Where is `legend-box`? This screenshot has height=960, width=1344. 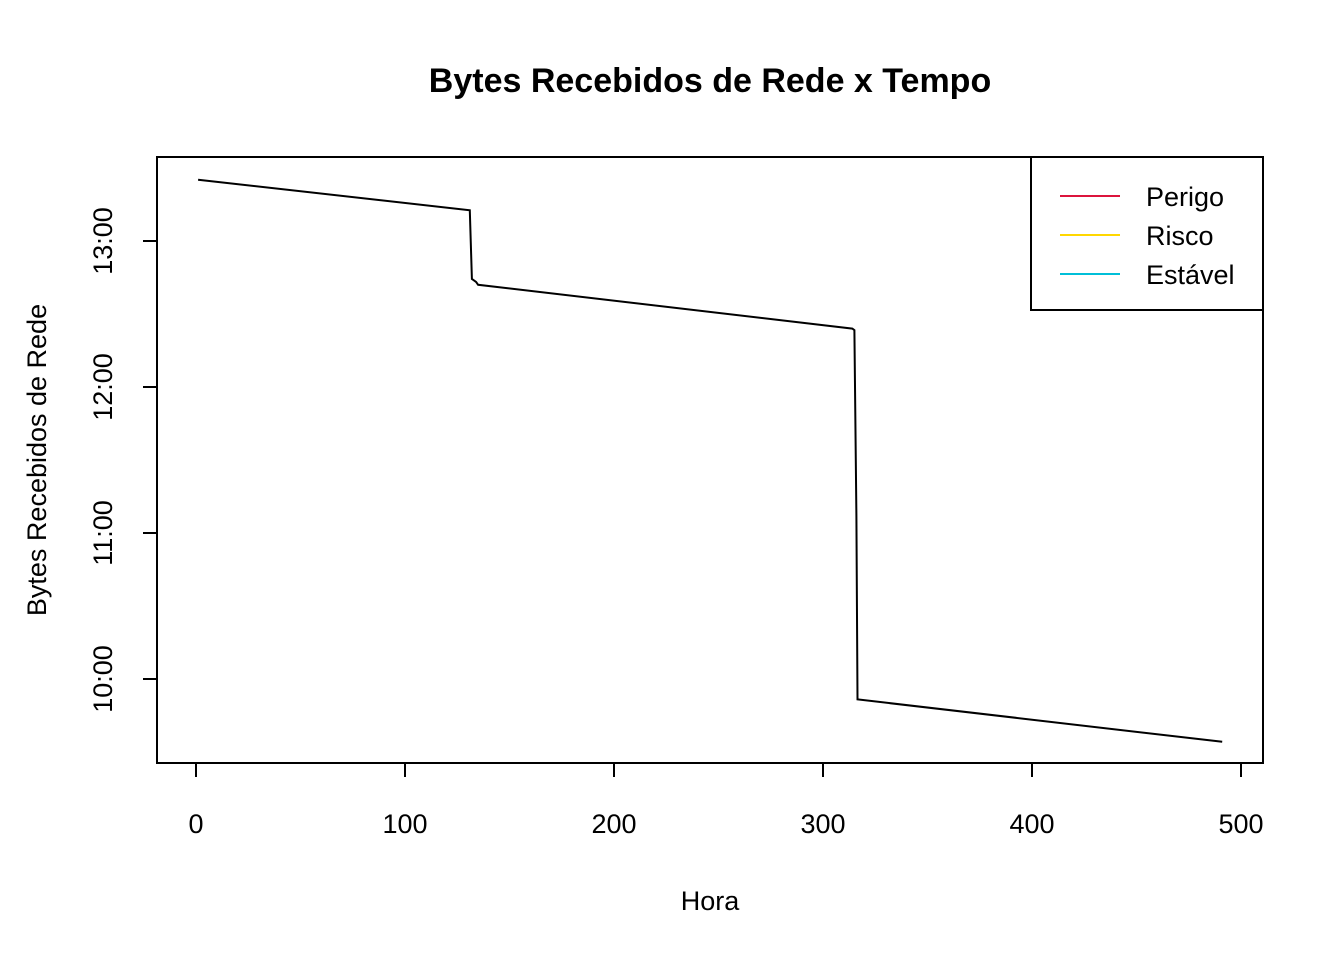
legend-box is located at coordinates (1147, 233).